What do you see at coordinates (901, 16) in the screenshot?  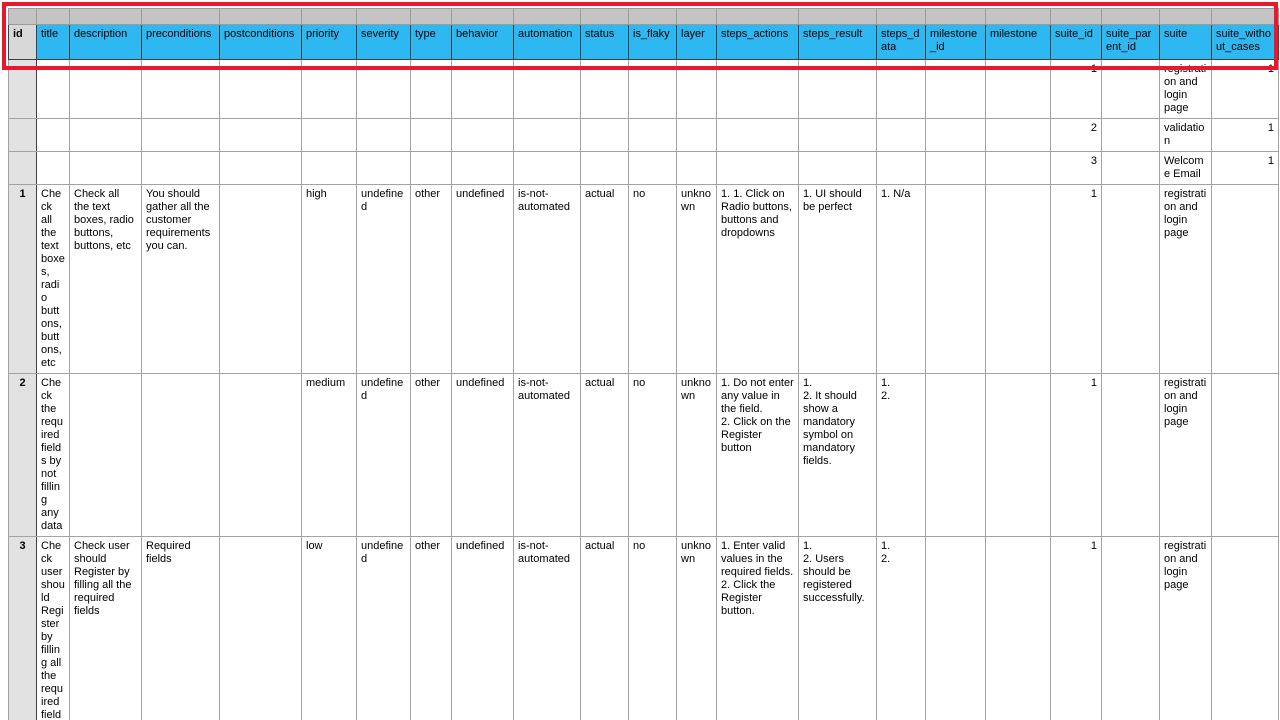 I see `top-strip-cell-steps_data` at bounding box center [901, 16].